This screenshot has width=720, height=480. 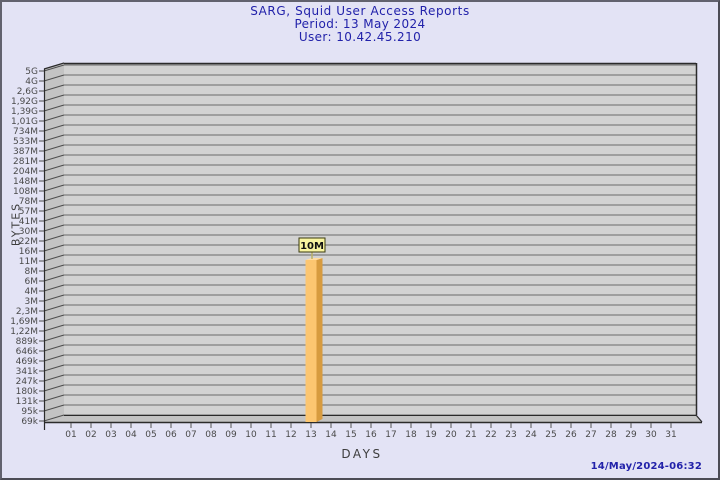 What do you see at coordinates (25, 182) in the screenshot?
I see `y-tick-label: 148M` at bounding box center [25, 182].